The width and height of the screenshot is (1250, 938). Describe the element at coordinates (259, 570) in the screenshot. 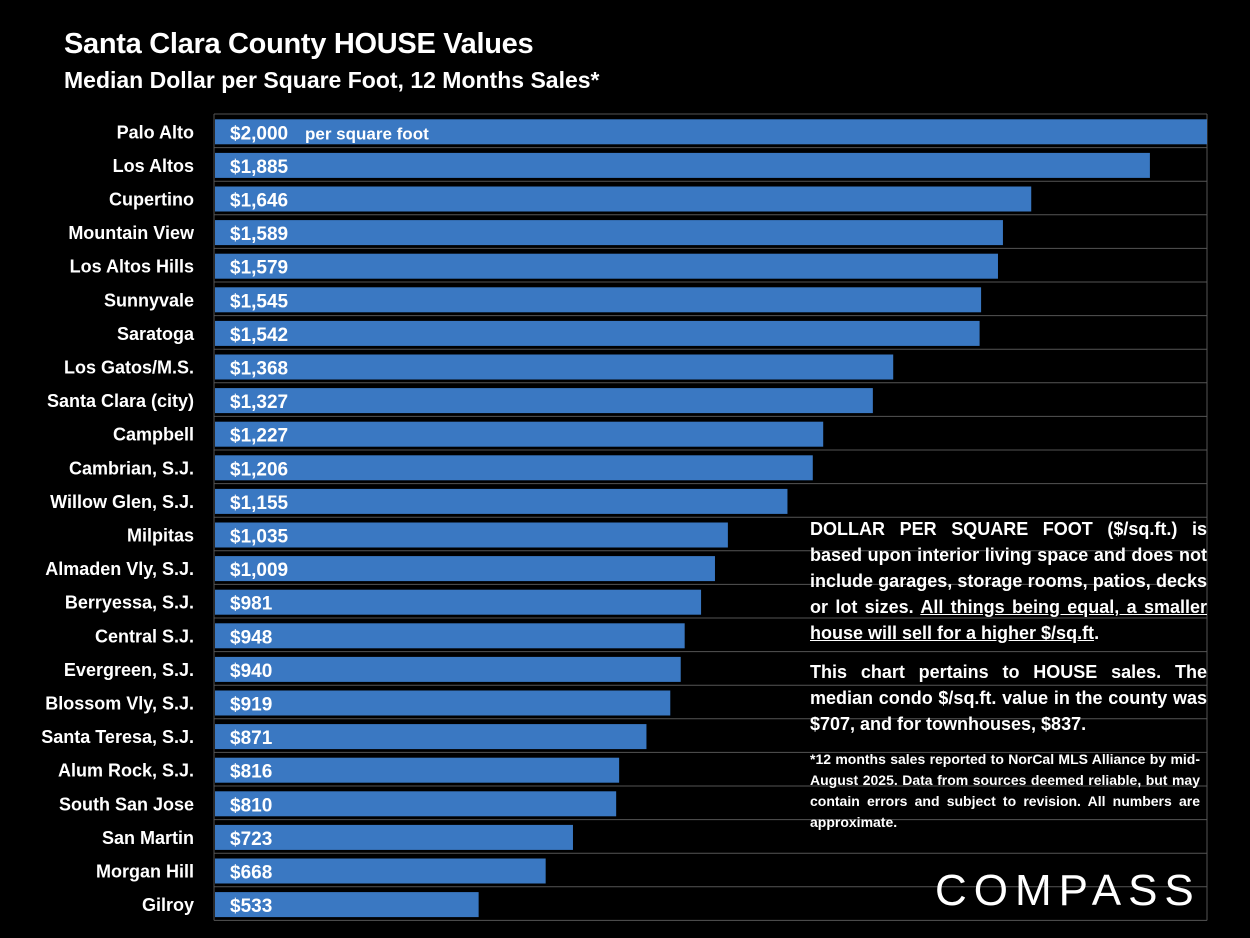

I see `data-label: $1,009` at that location.